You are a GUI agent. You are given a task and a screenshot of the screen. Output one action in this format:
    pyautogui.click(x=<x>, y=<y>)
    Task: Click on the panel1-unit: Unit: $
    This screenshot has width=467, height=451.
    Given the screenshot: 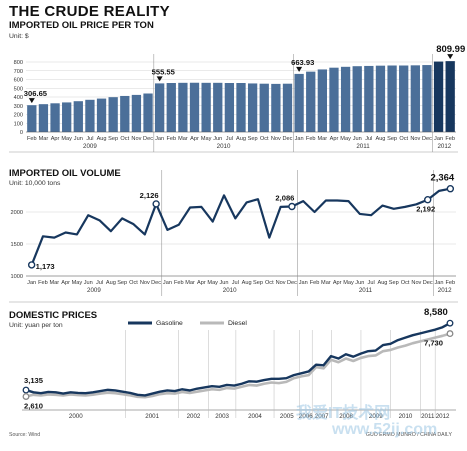 What is the action you would take?
    pyautogui.click(x=19, y=36)
    